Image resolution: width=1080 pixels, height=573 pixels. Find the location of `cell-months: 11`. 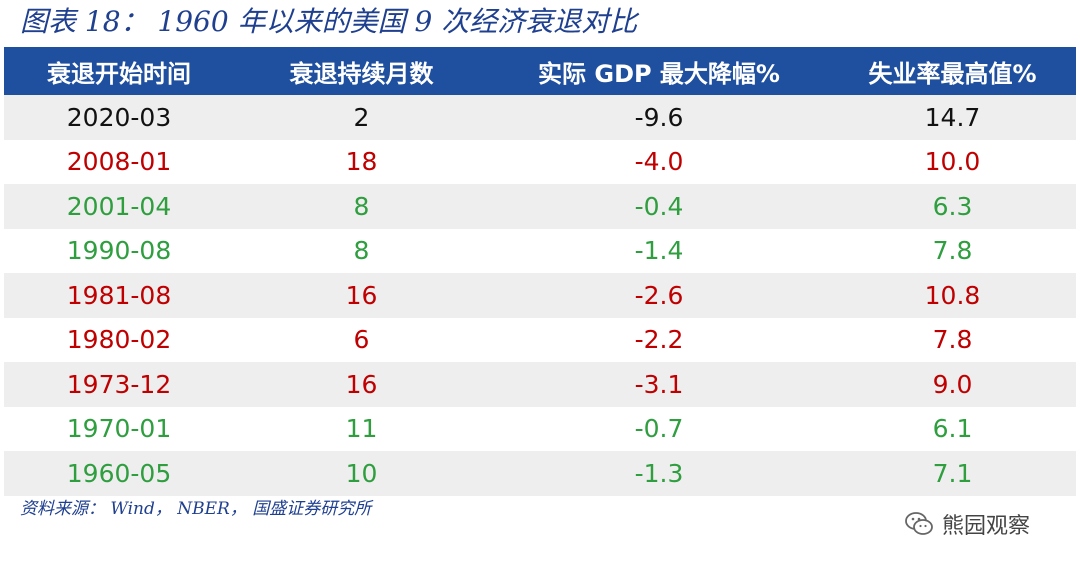

cell-months: 11 is located at coordinates (361, 429).